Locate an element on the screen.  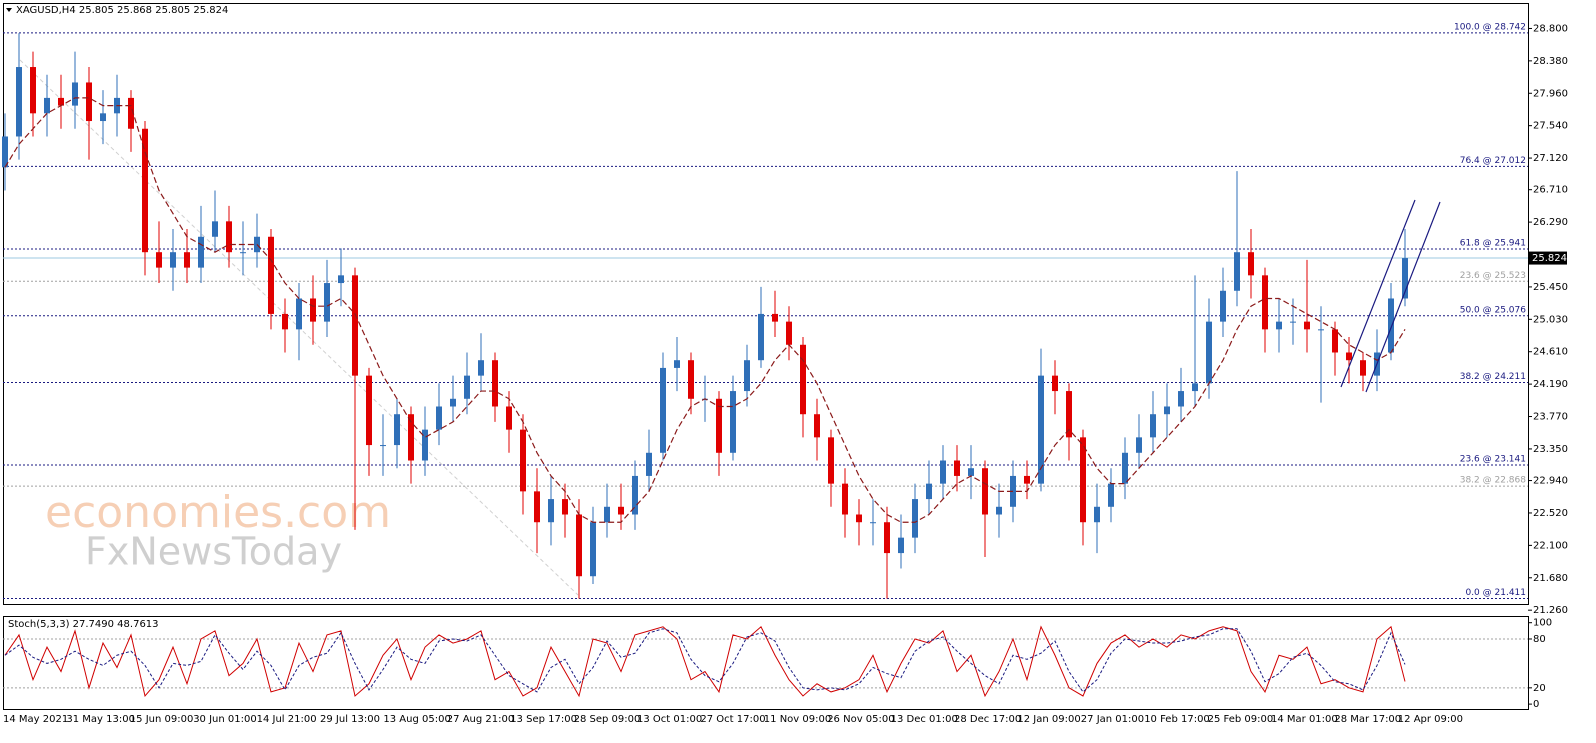
x-tick-label: 26 Nov 05:00 is located at coordinates (860, 719).